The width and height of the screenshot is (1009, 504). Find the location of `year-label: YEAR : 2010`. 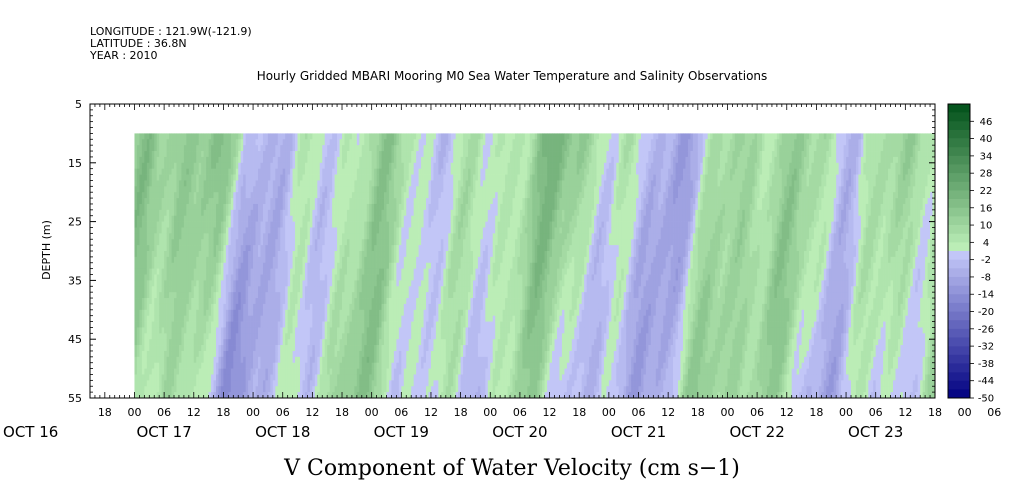

year-label: YEAR : 2010 is located at coordinates (123, 55).